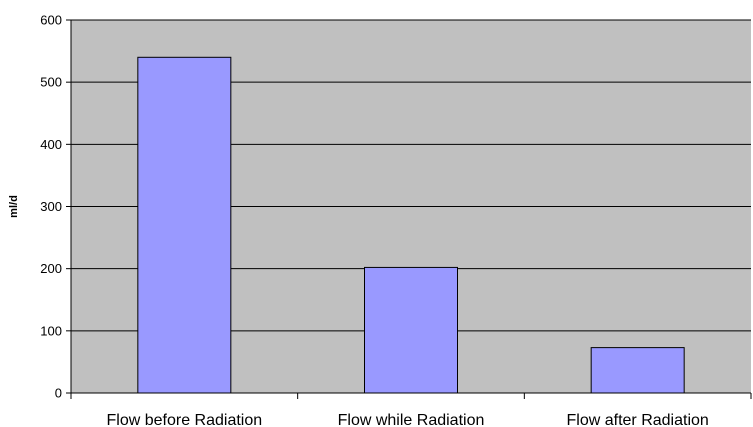 The image size is (753, 427). What do you see at coordinates (14, 206) in the screenshot?
I see `y-axis-title: ml/d` at bounding box center [14, 206].